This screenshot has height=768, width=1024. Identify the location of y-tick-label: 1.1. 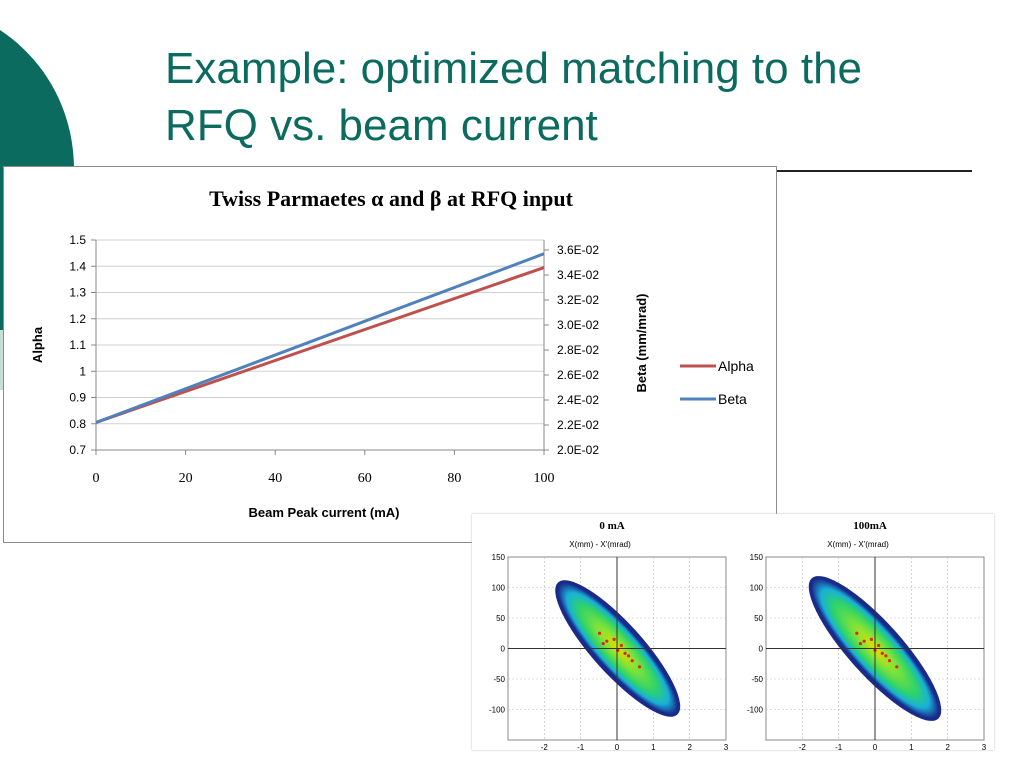
(77, 345).